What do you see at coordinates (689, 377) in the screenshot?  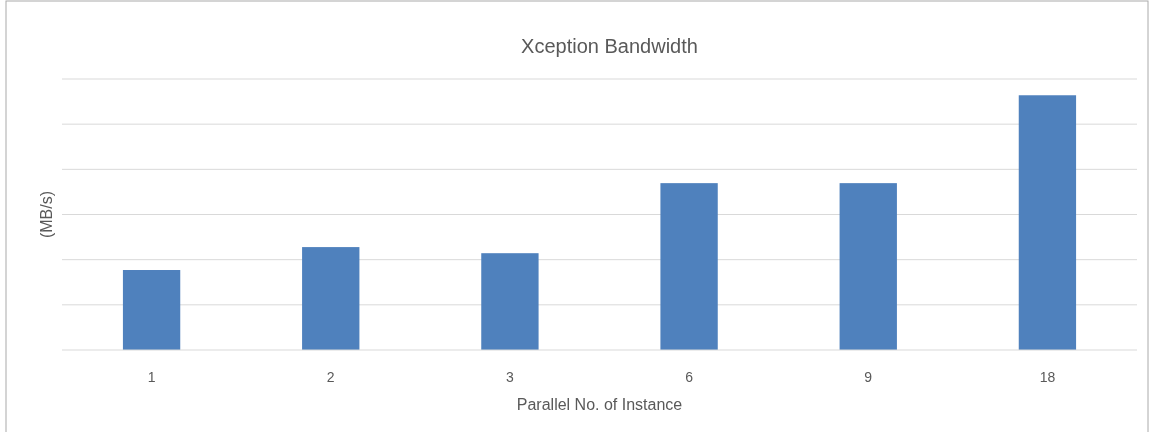 I see `x-tick-label: 6` at bounding box center [689, 377].